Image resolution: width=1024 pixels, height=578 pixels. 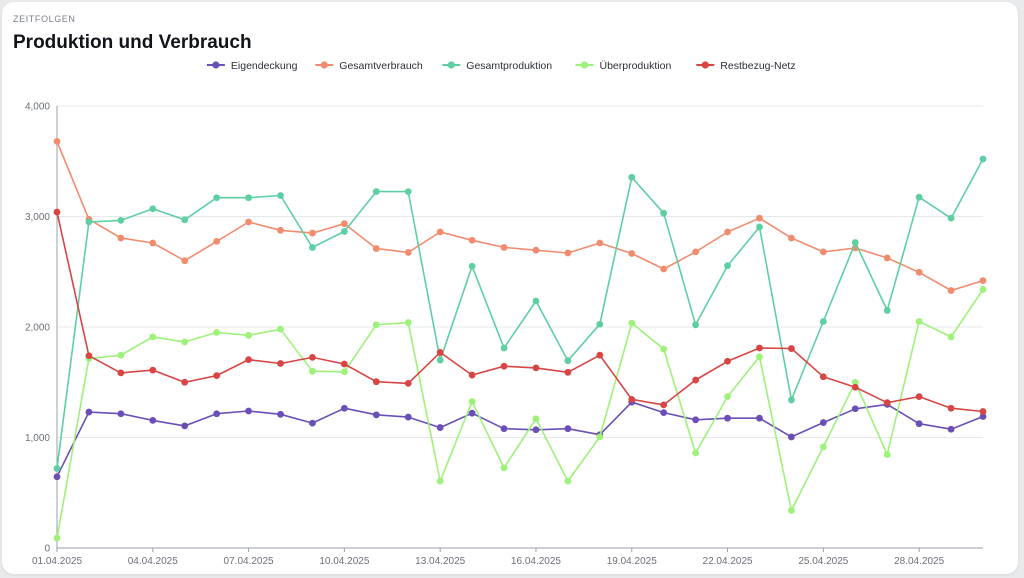 I want to click on legend-label: Überproduktion, so click(x=636, y=66).